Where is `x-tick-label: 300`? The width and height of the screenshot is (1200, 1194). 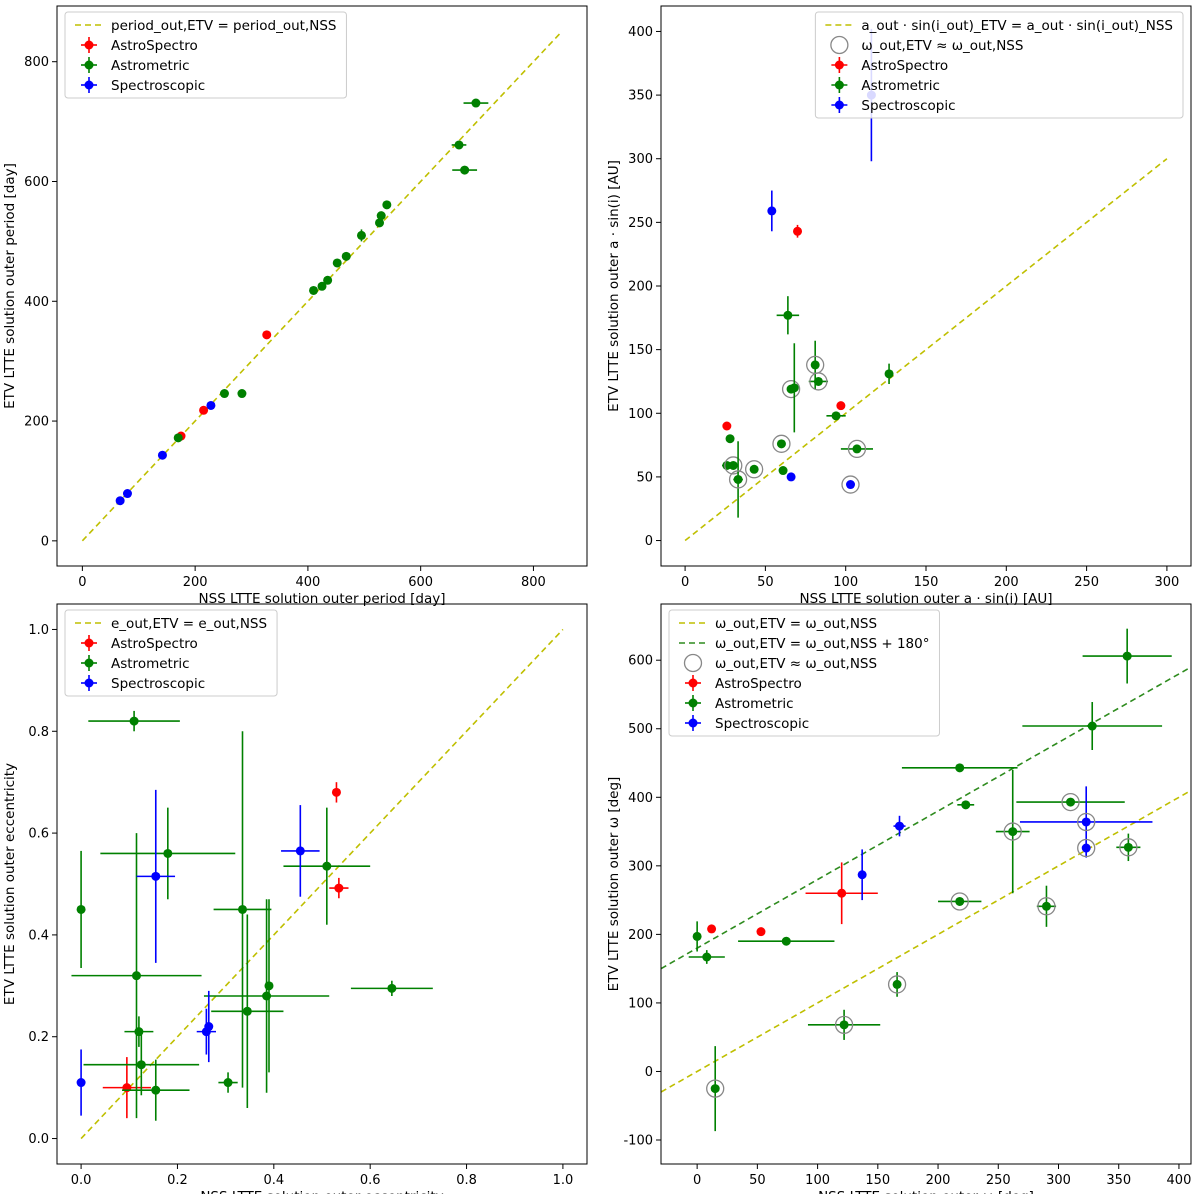
x-tick-label: 300 is located at coordinates (1166, 582).